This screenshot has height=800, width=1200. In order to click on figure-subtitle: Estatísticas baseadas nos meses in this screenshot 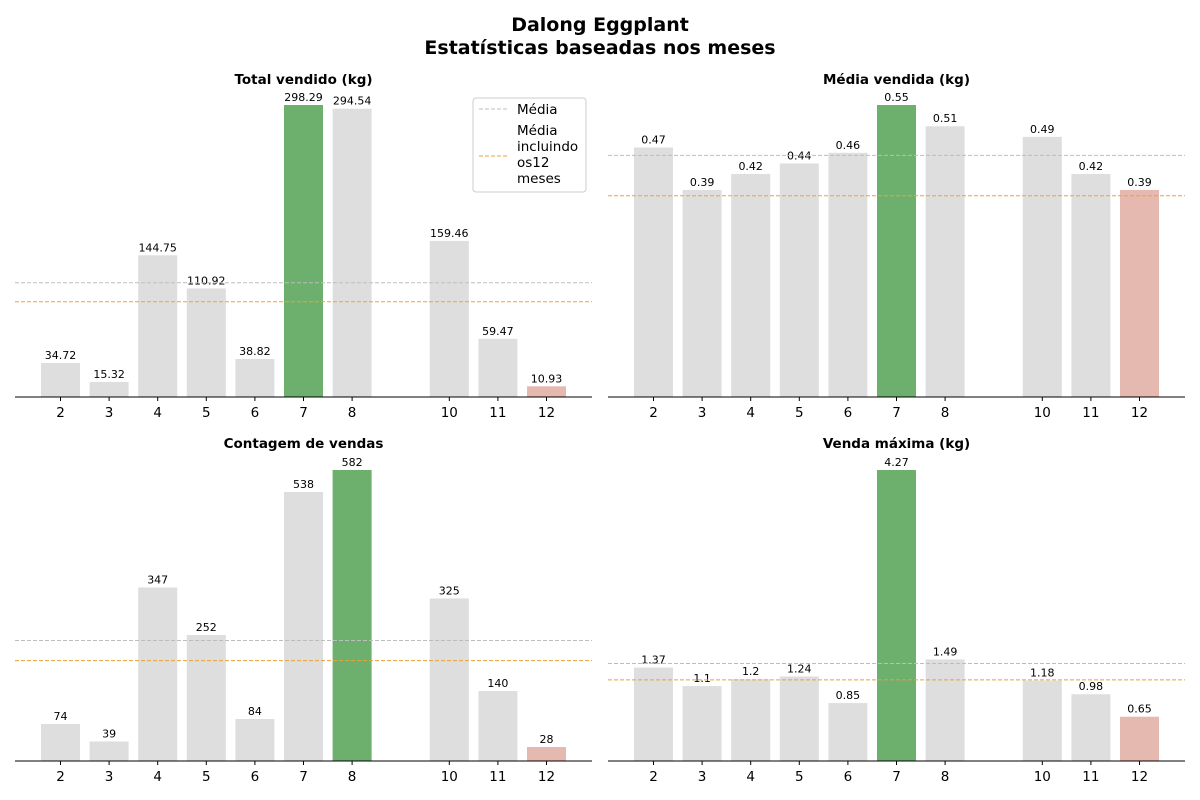, I will do `click(600, 48)`.